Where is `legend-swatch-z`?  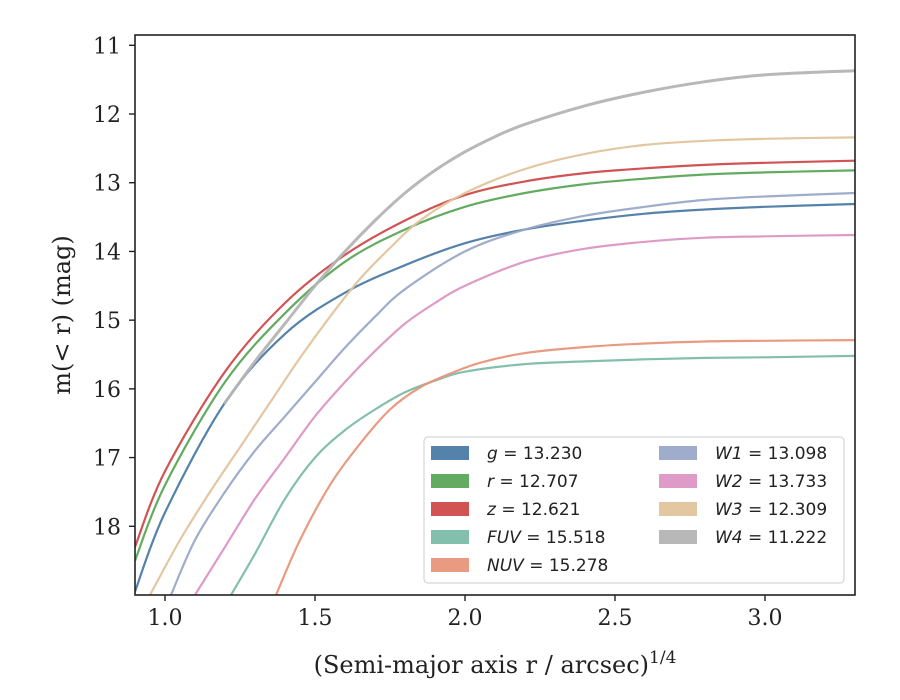
legend-swatch-z is located at coordinates (450, 509).